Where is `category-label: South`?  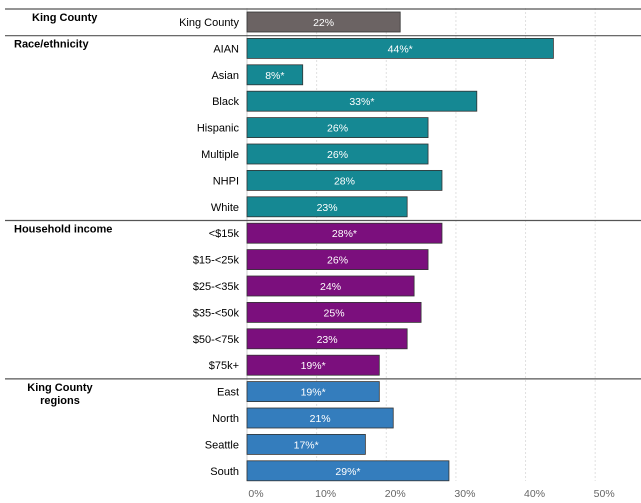
category-label: South is located at coordinates (224, 472).